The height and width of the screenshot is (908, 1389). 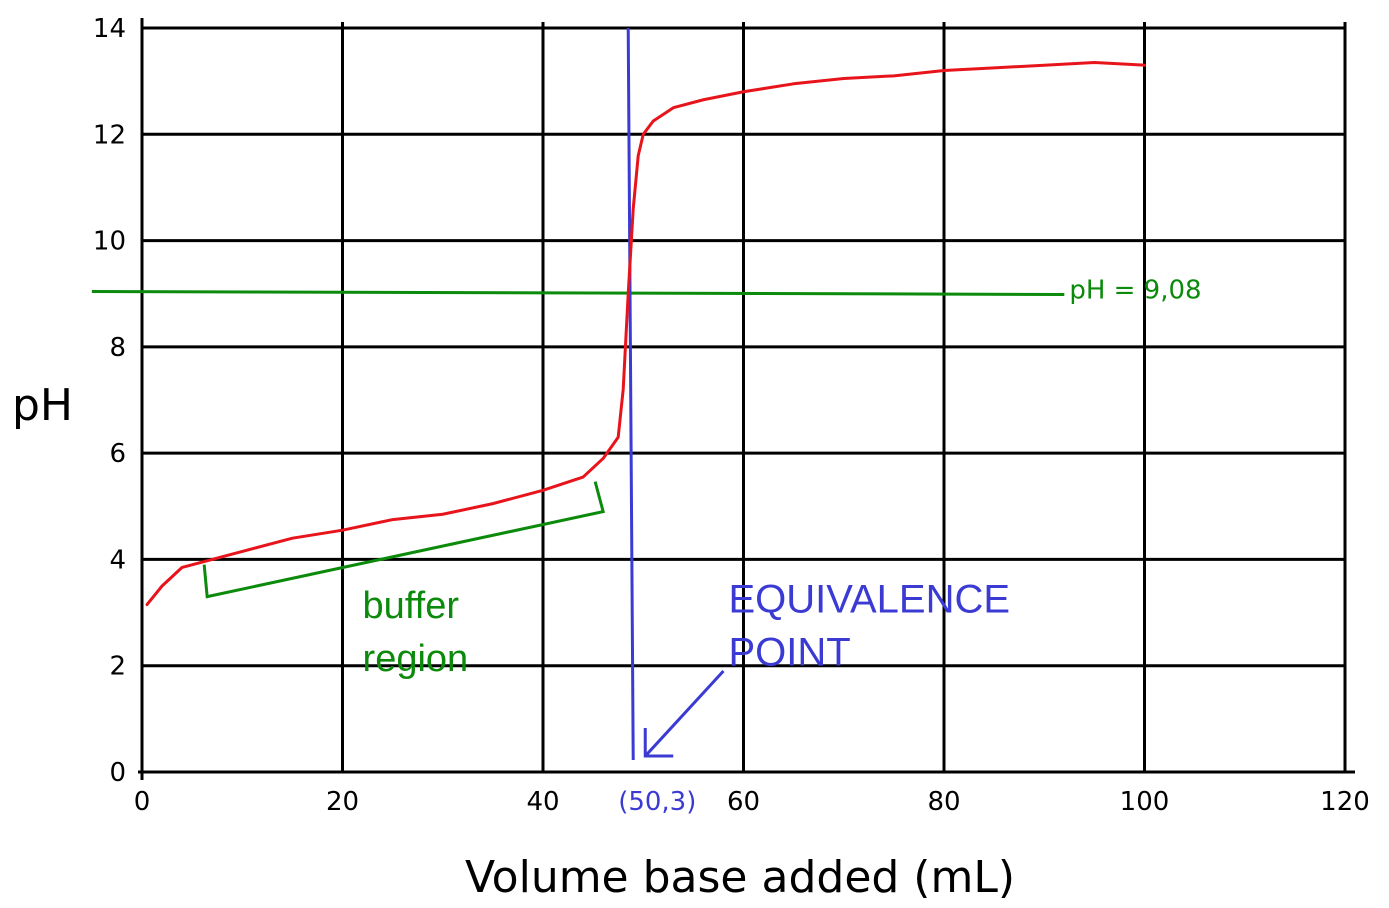 I want to click on x-tick-label-80: 80, so click(x=943, y=802).